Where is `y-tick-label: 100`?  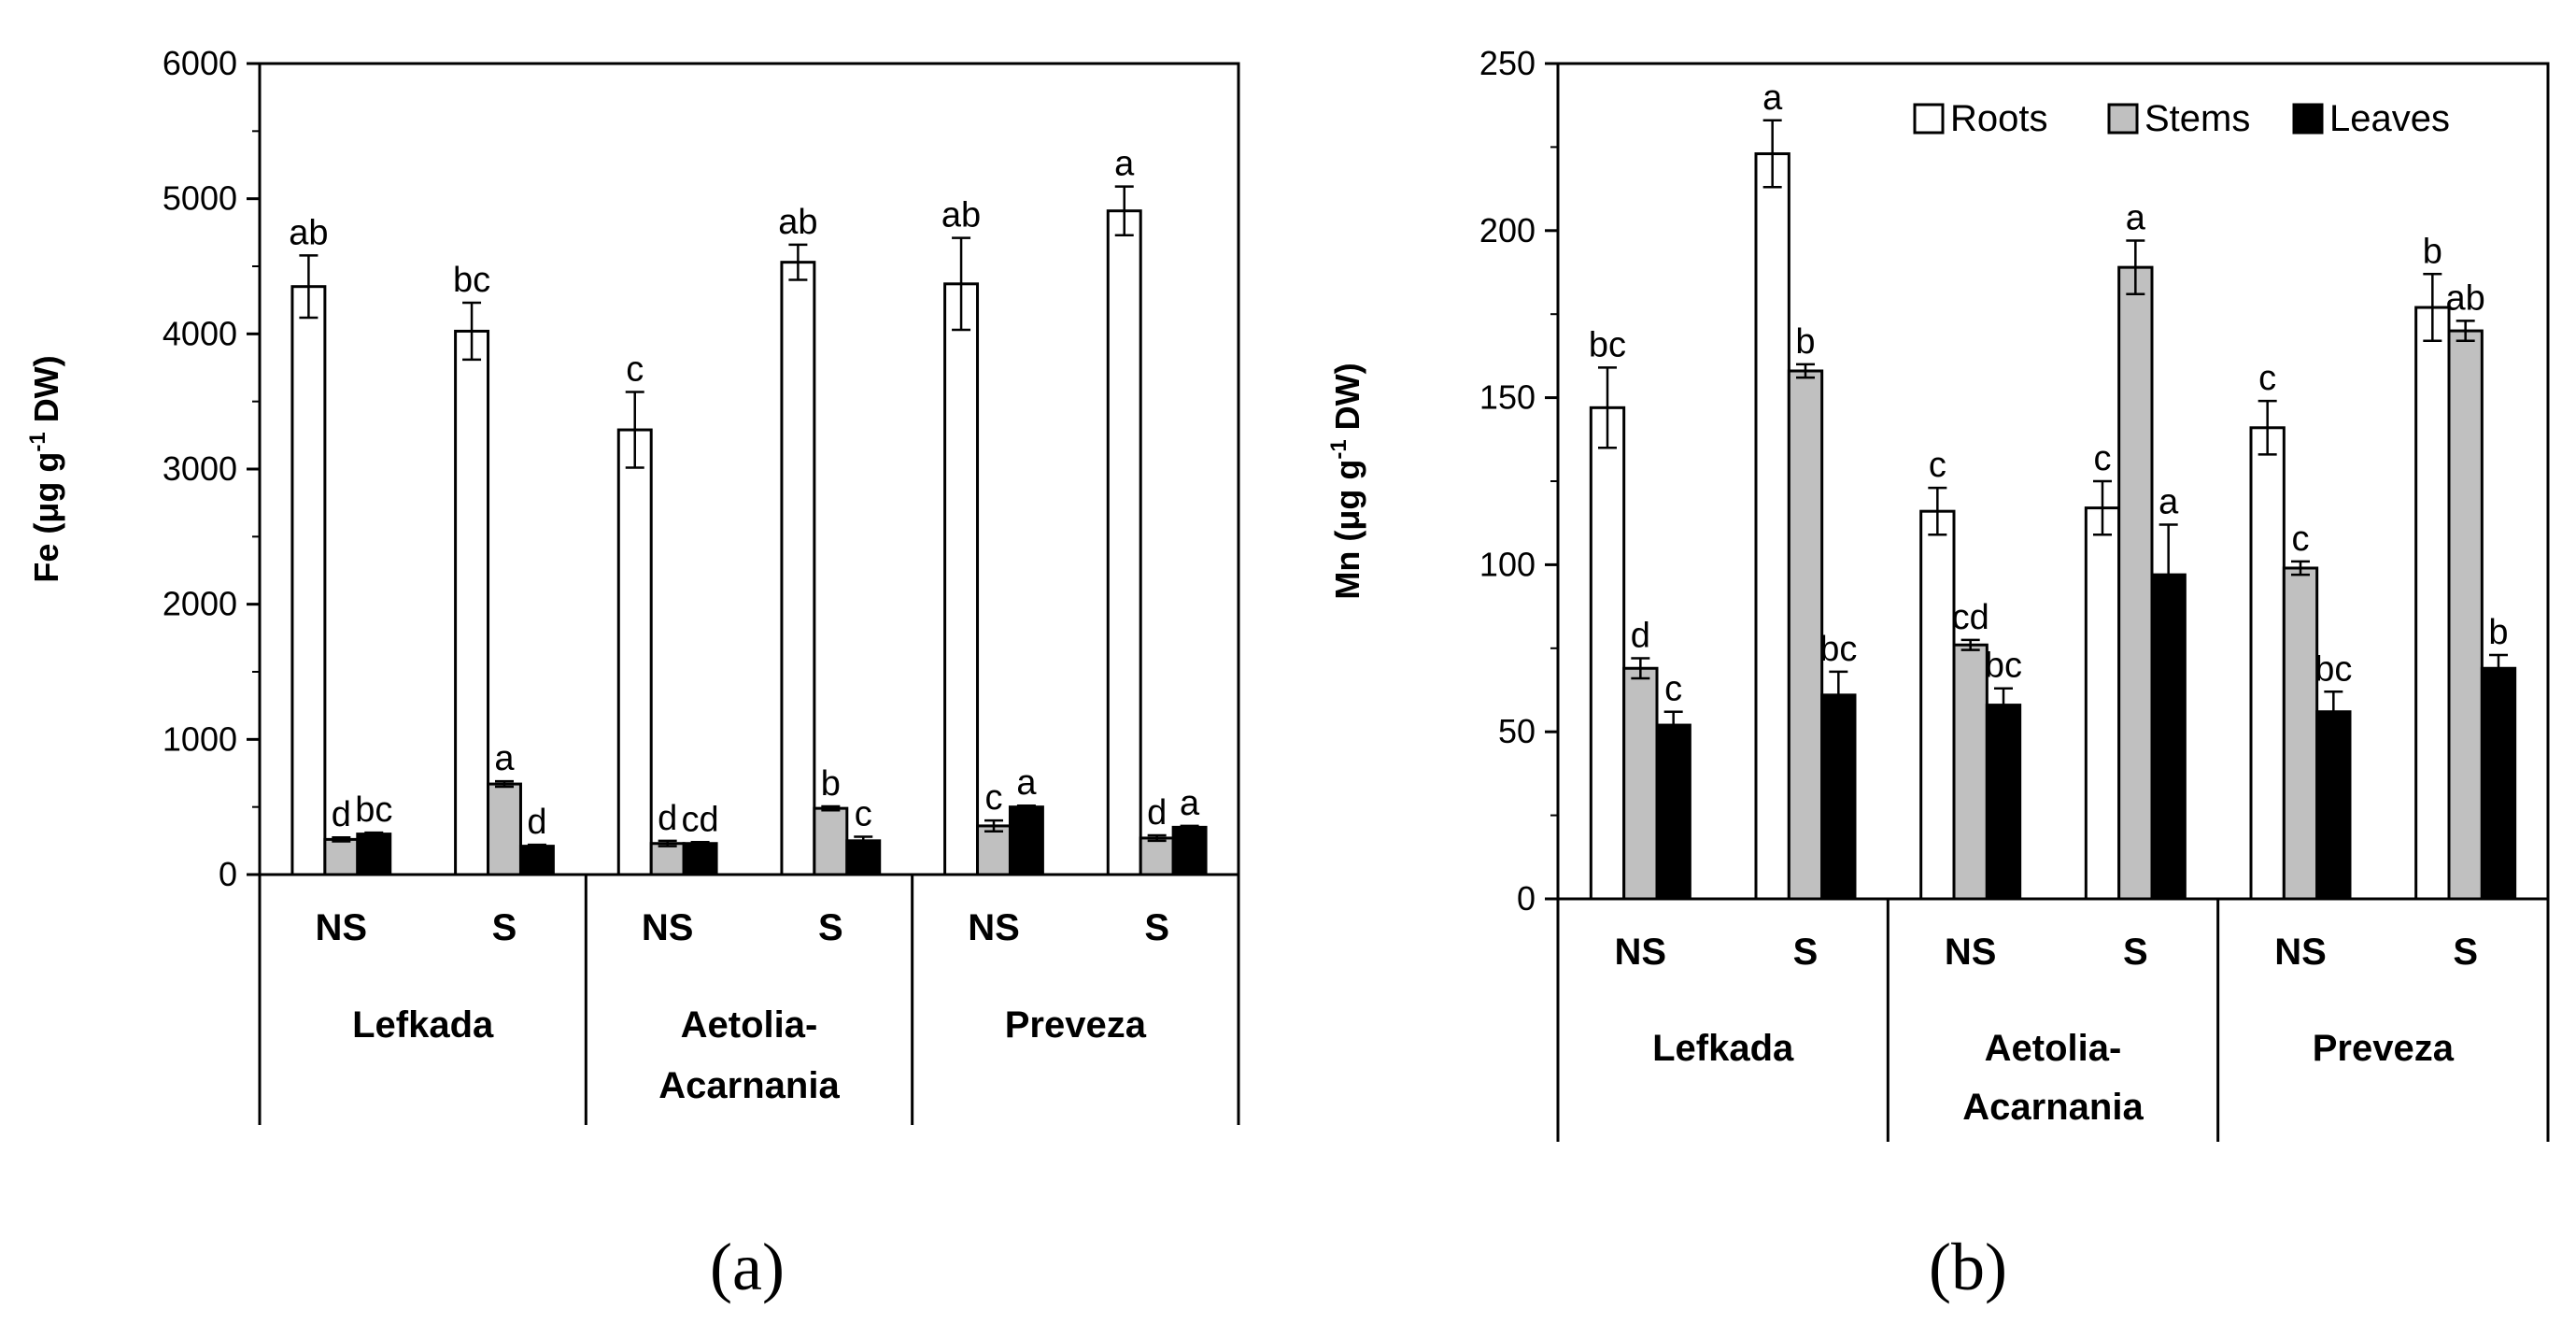
y-tick-label: 100 is located at coordinates (1507, 564).